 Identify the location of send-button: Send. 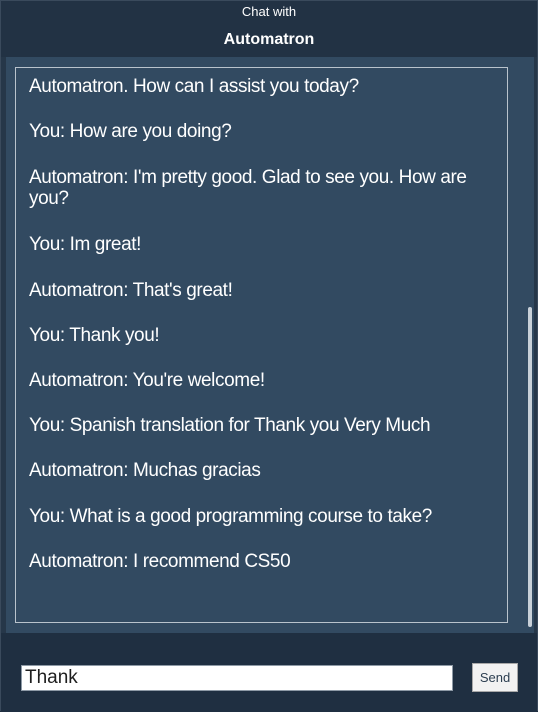
(495, 677).